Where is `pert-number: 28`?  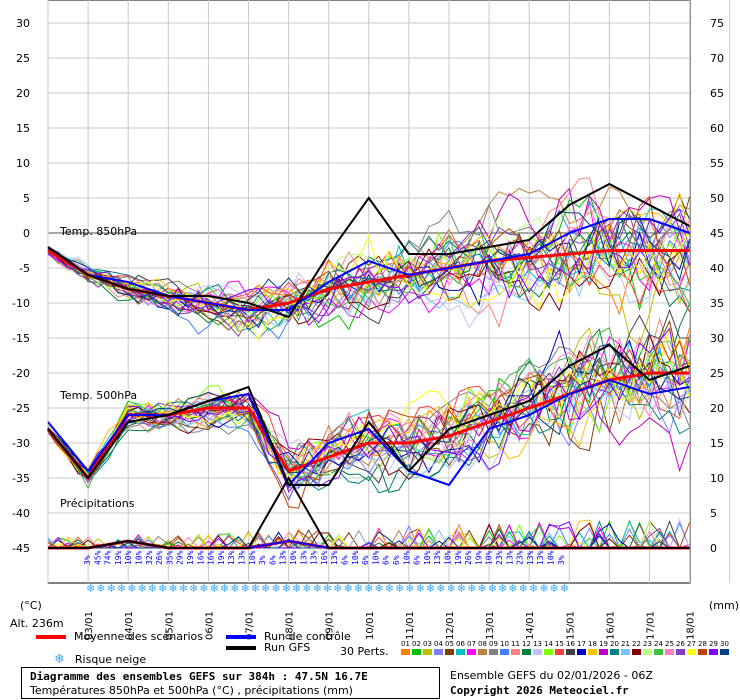 pert-number: 28 is located at coordinates (702, 644).